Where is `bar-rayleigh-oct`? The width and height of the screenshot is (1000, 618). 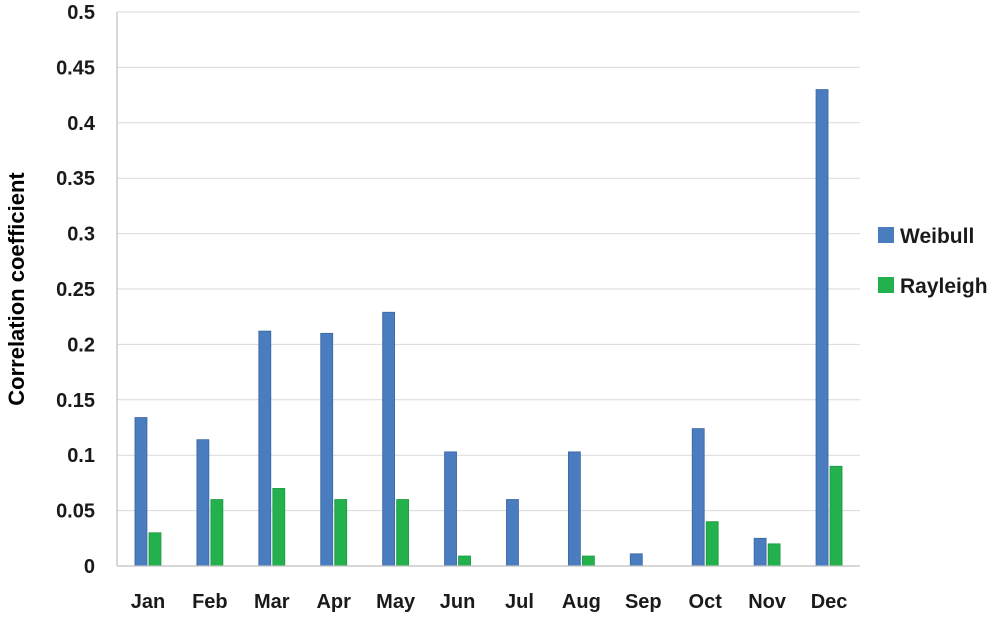
bar-rayleigh-oct is located at coordinates (712, 544).